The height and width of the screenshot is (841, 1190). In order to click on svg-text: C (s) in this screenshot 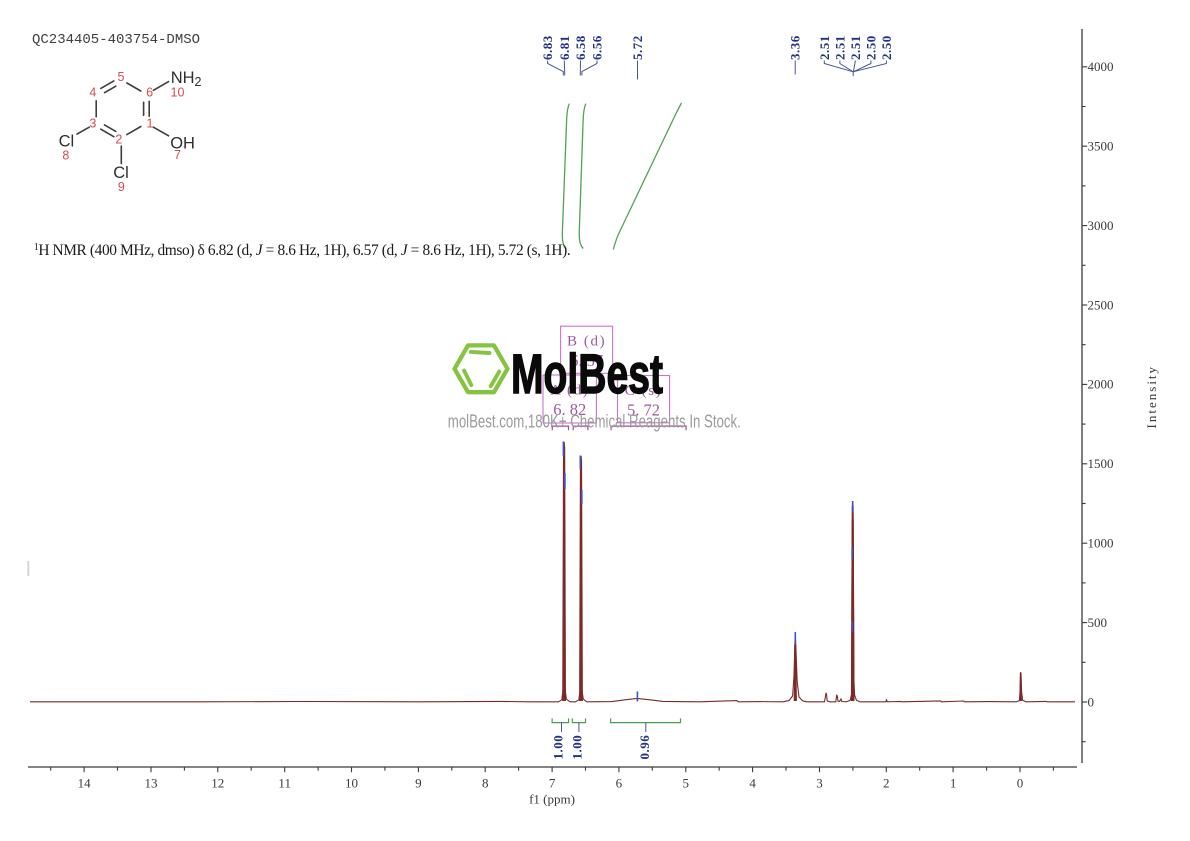, I will do `click(644, 391)`.